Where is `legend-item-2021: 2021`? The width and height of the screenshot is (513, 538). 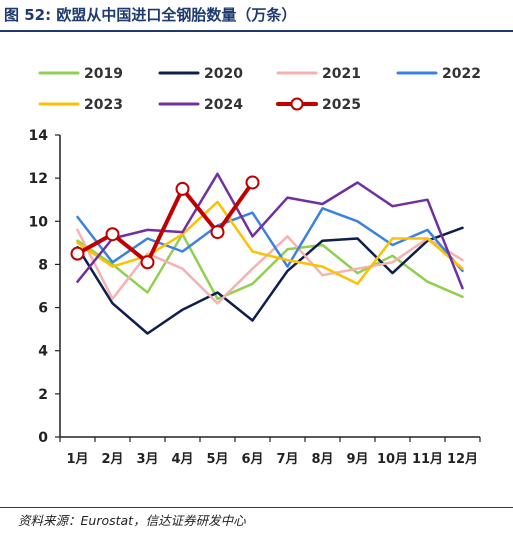 legend-item-2021: 2021 is located at coordinates (318, 74).